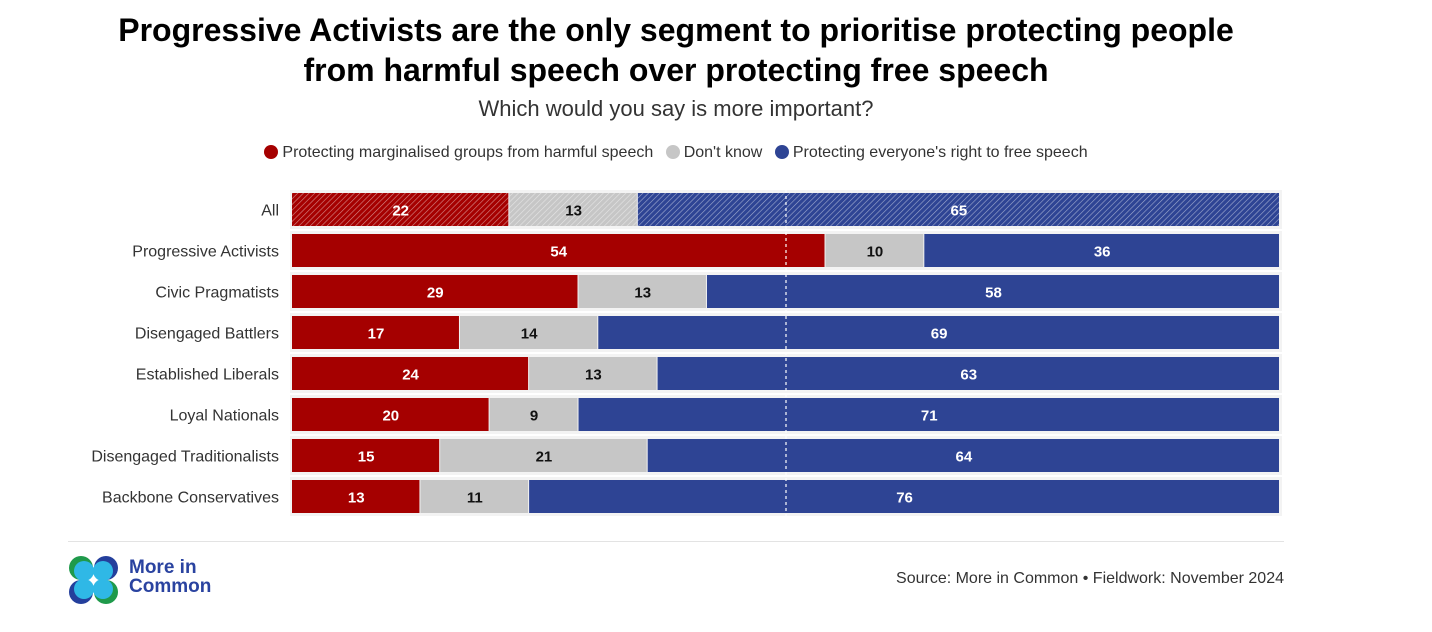  I want to click on category-label: Established Liberals, so click(207, 375).